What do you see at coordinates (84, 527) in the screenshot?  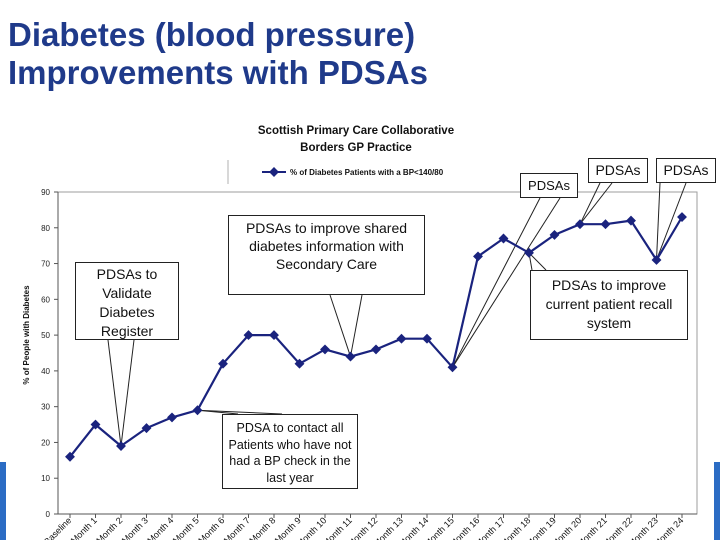 I see `x-tick-label: Month 1` at bounding box center [84, 527].